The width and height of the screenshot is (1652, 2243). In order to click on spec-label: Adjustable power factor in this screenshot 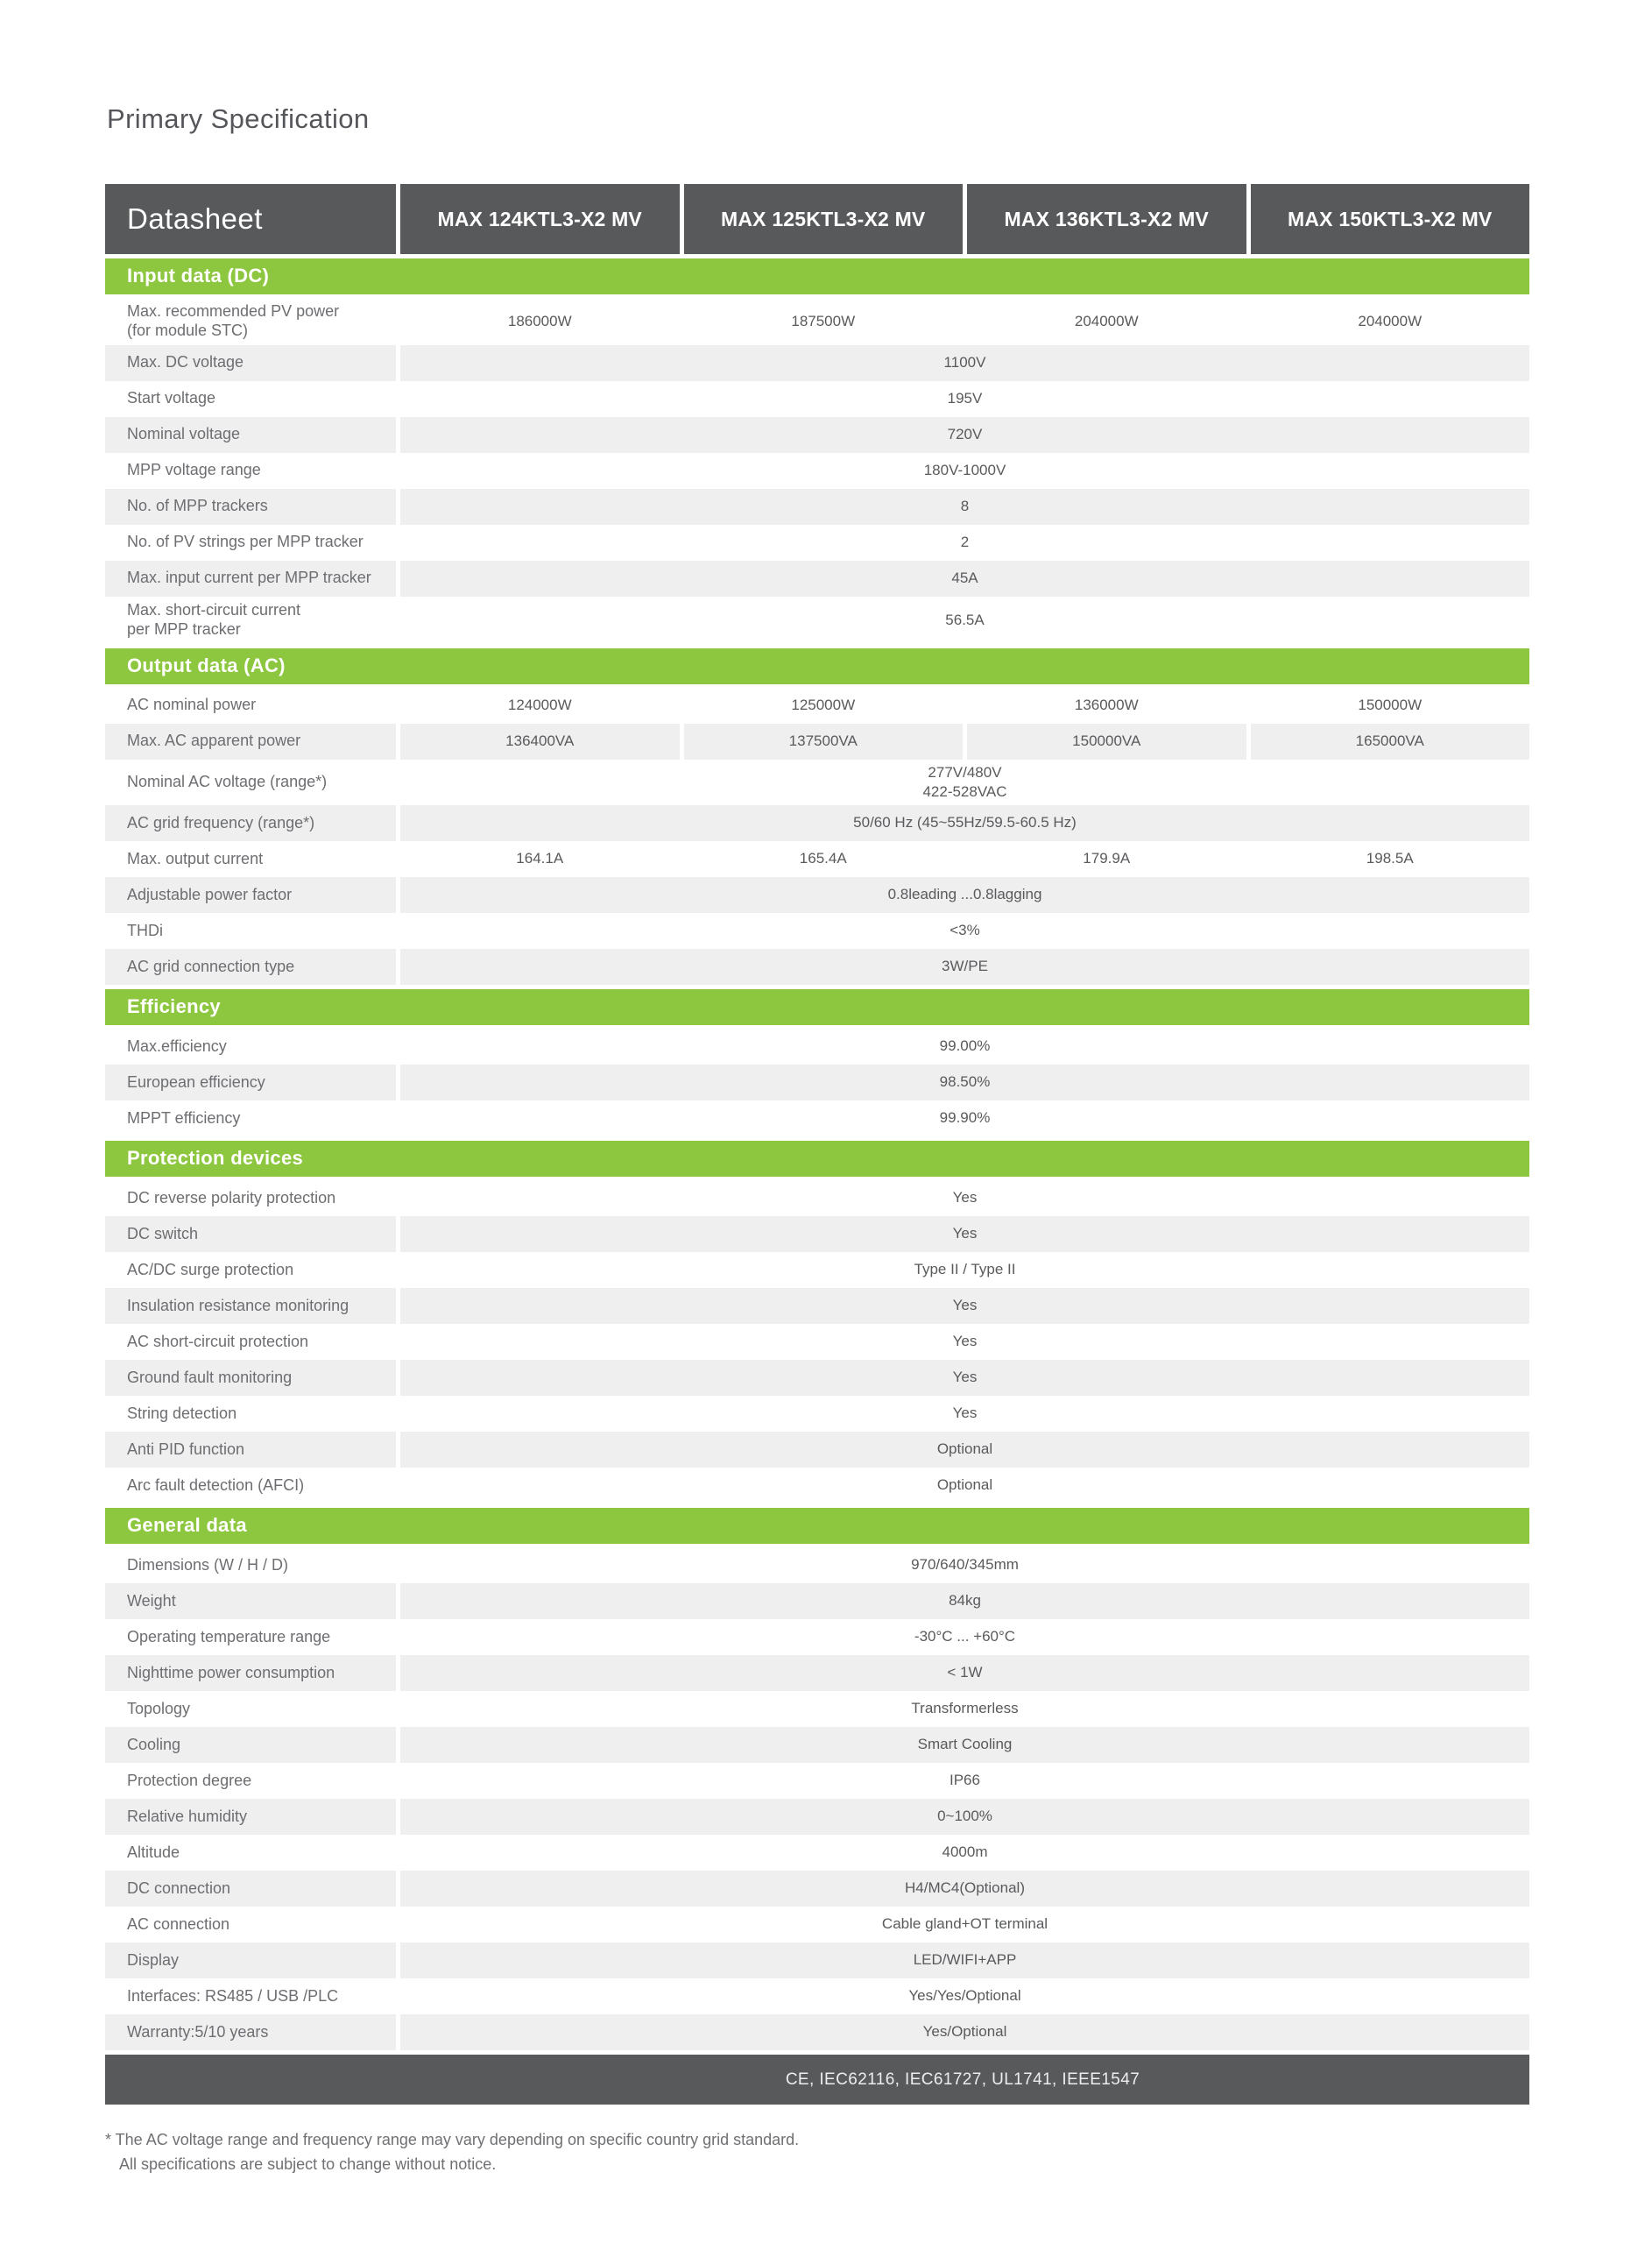, I will do `click(250, 895)`.